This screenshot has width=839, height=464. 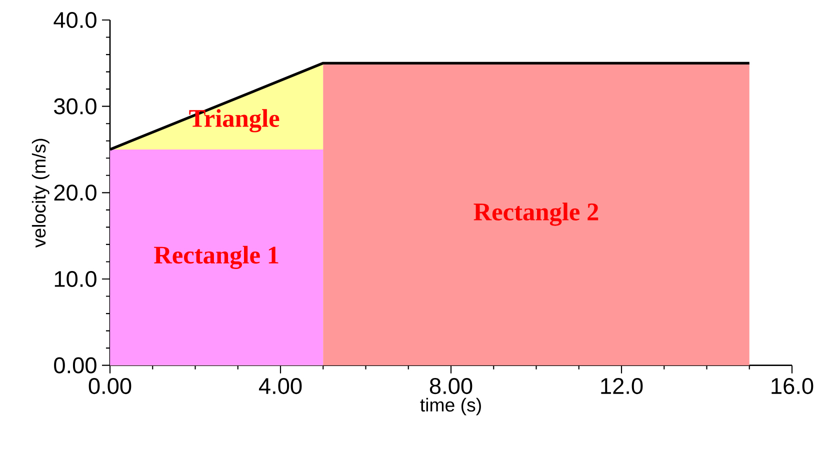 I want to click on x-tick-label: 16.0, so click(x=793, y=386).